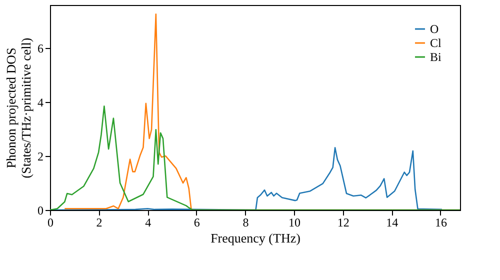 Image resolution: width=500 pixels, height=280 pixels. I want to click on x-axis-title: Frequency (THz), so click(255, 238).